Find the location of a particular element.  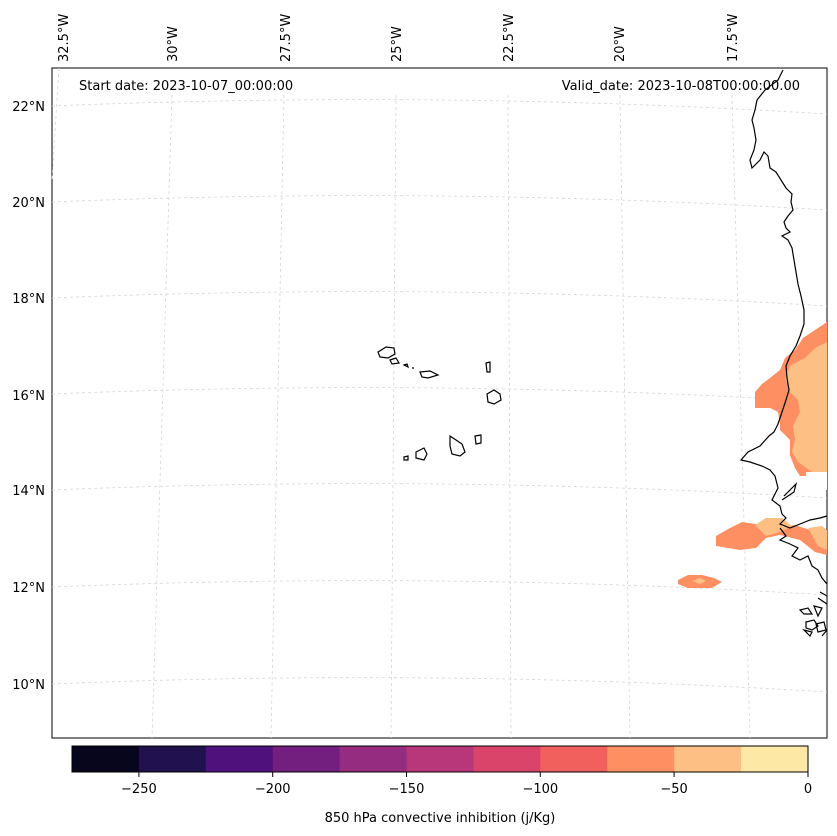

lat-label-1: 20°N is located at coordinates (28, 203).